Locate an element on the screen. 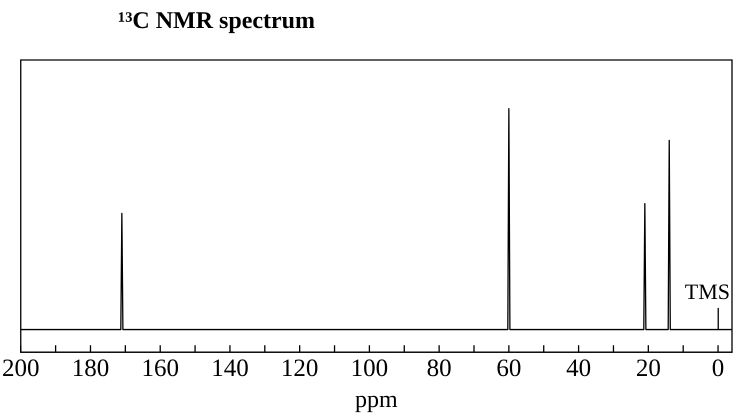  annotation: TMS is located at coordinates (707, 291).